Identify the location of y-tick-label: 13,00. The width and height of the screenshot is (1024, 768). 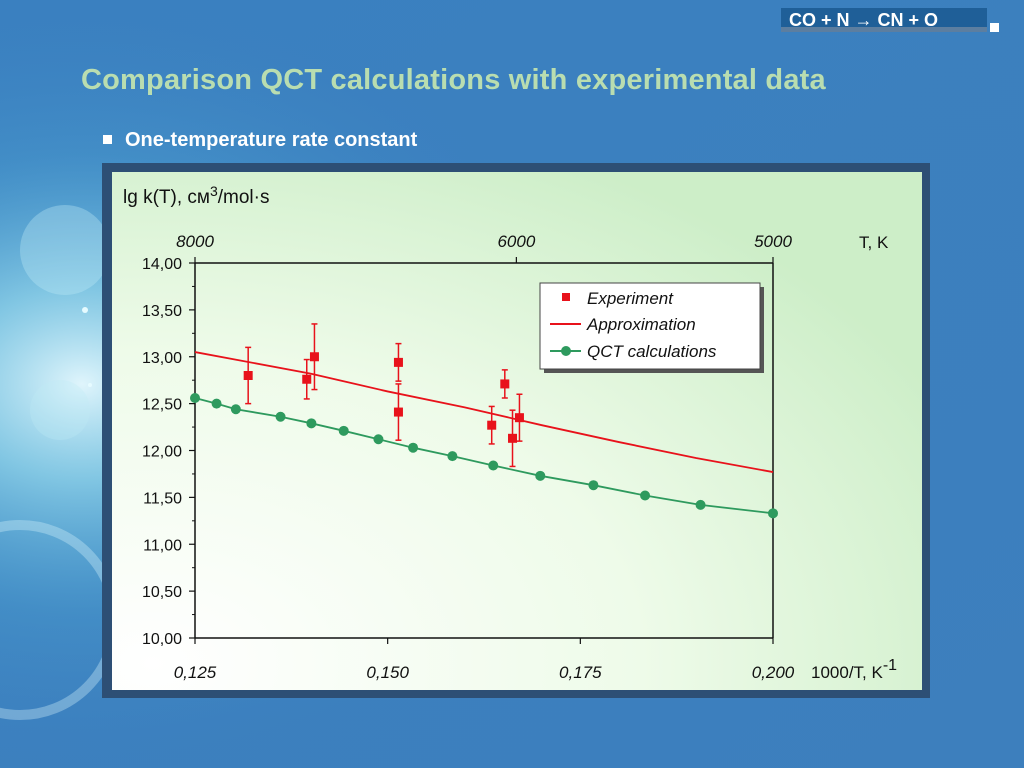
(162, 358).